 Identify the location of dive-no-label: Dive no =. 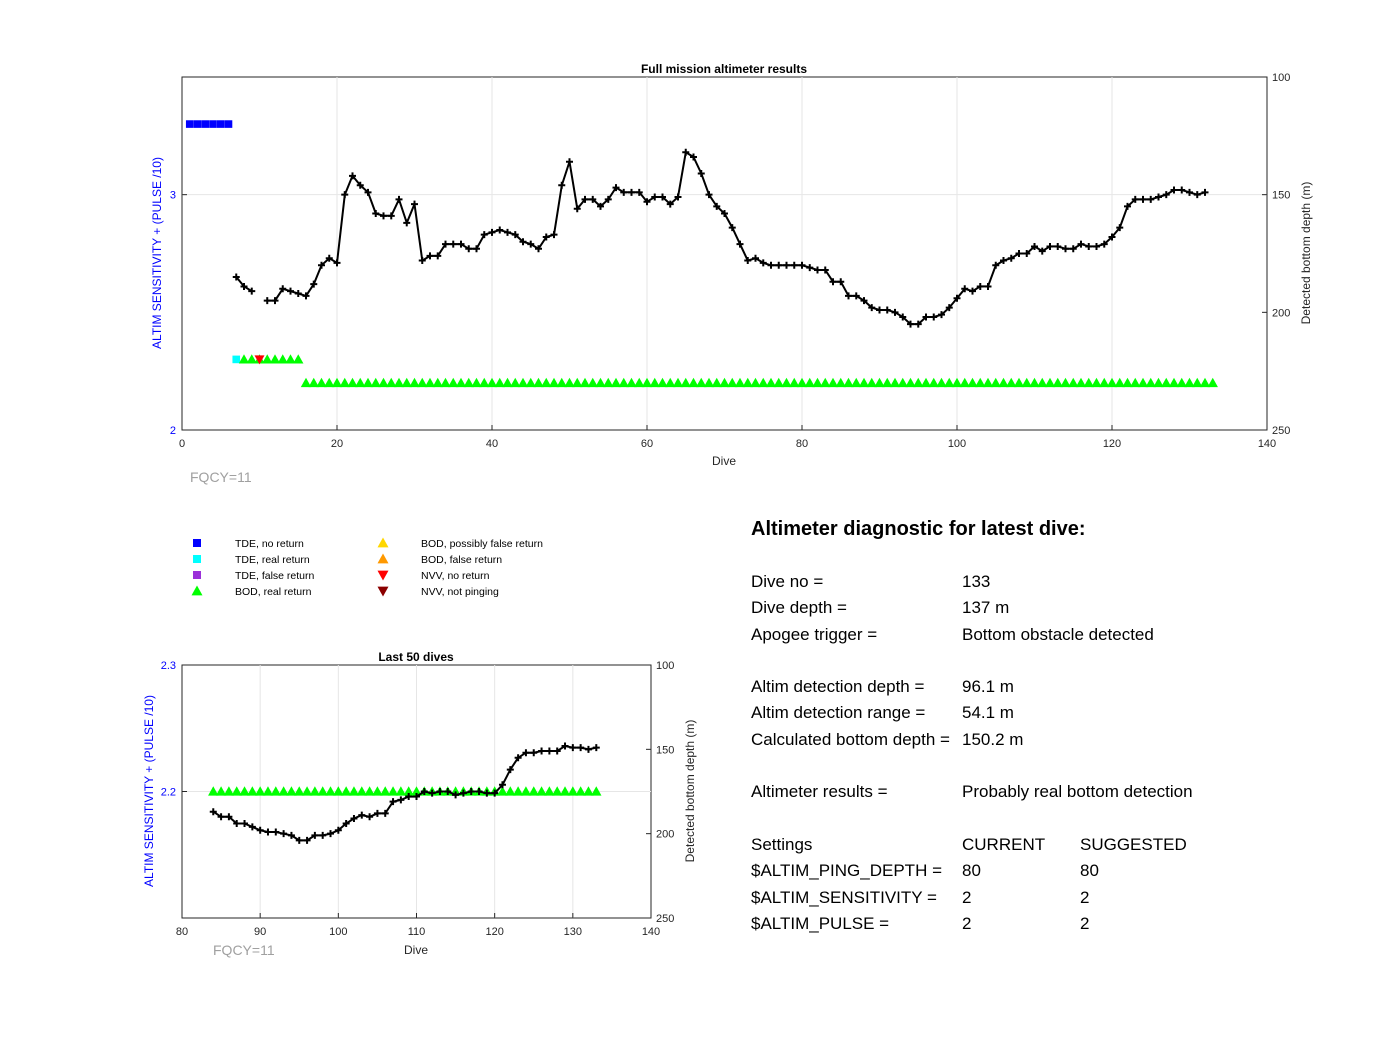
(787, 581).